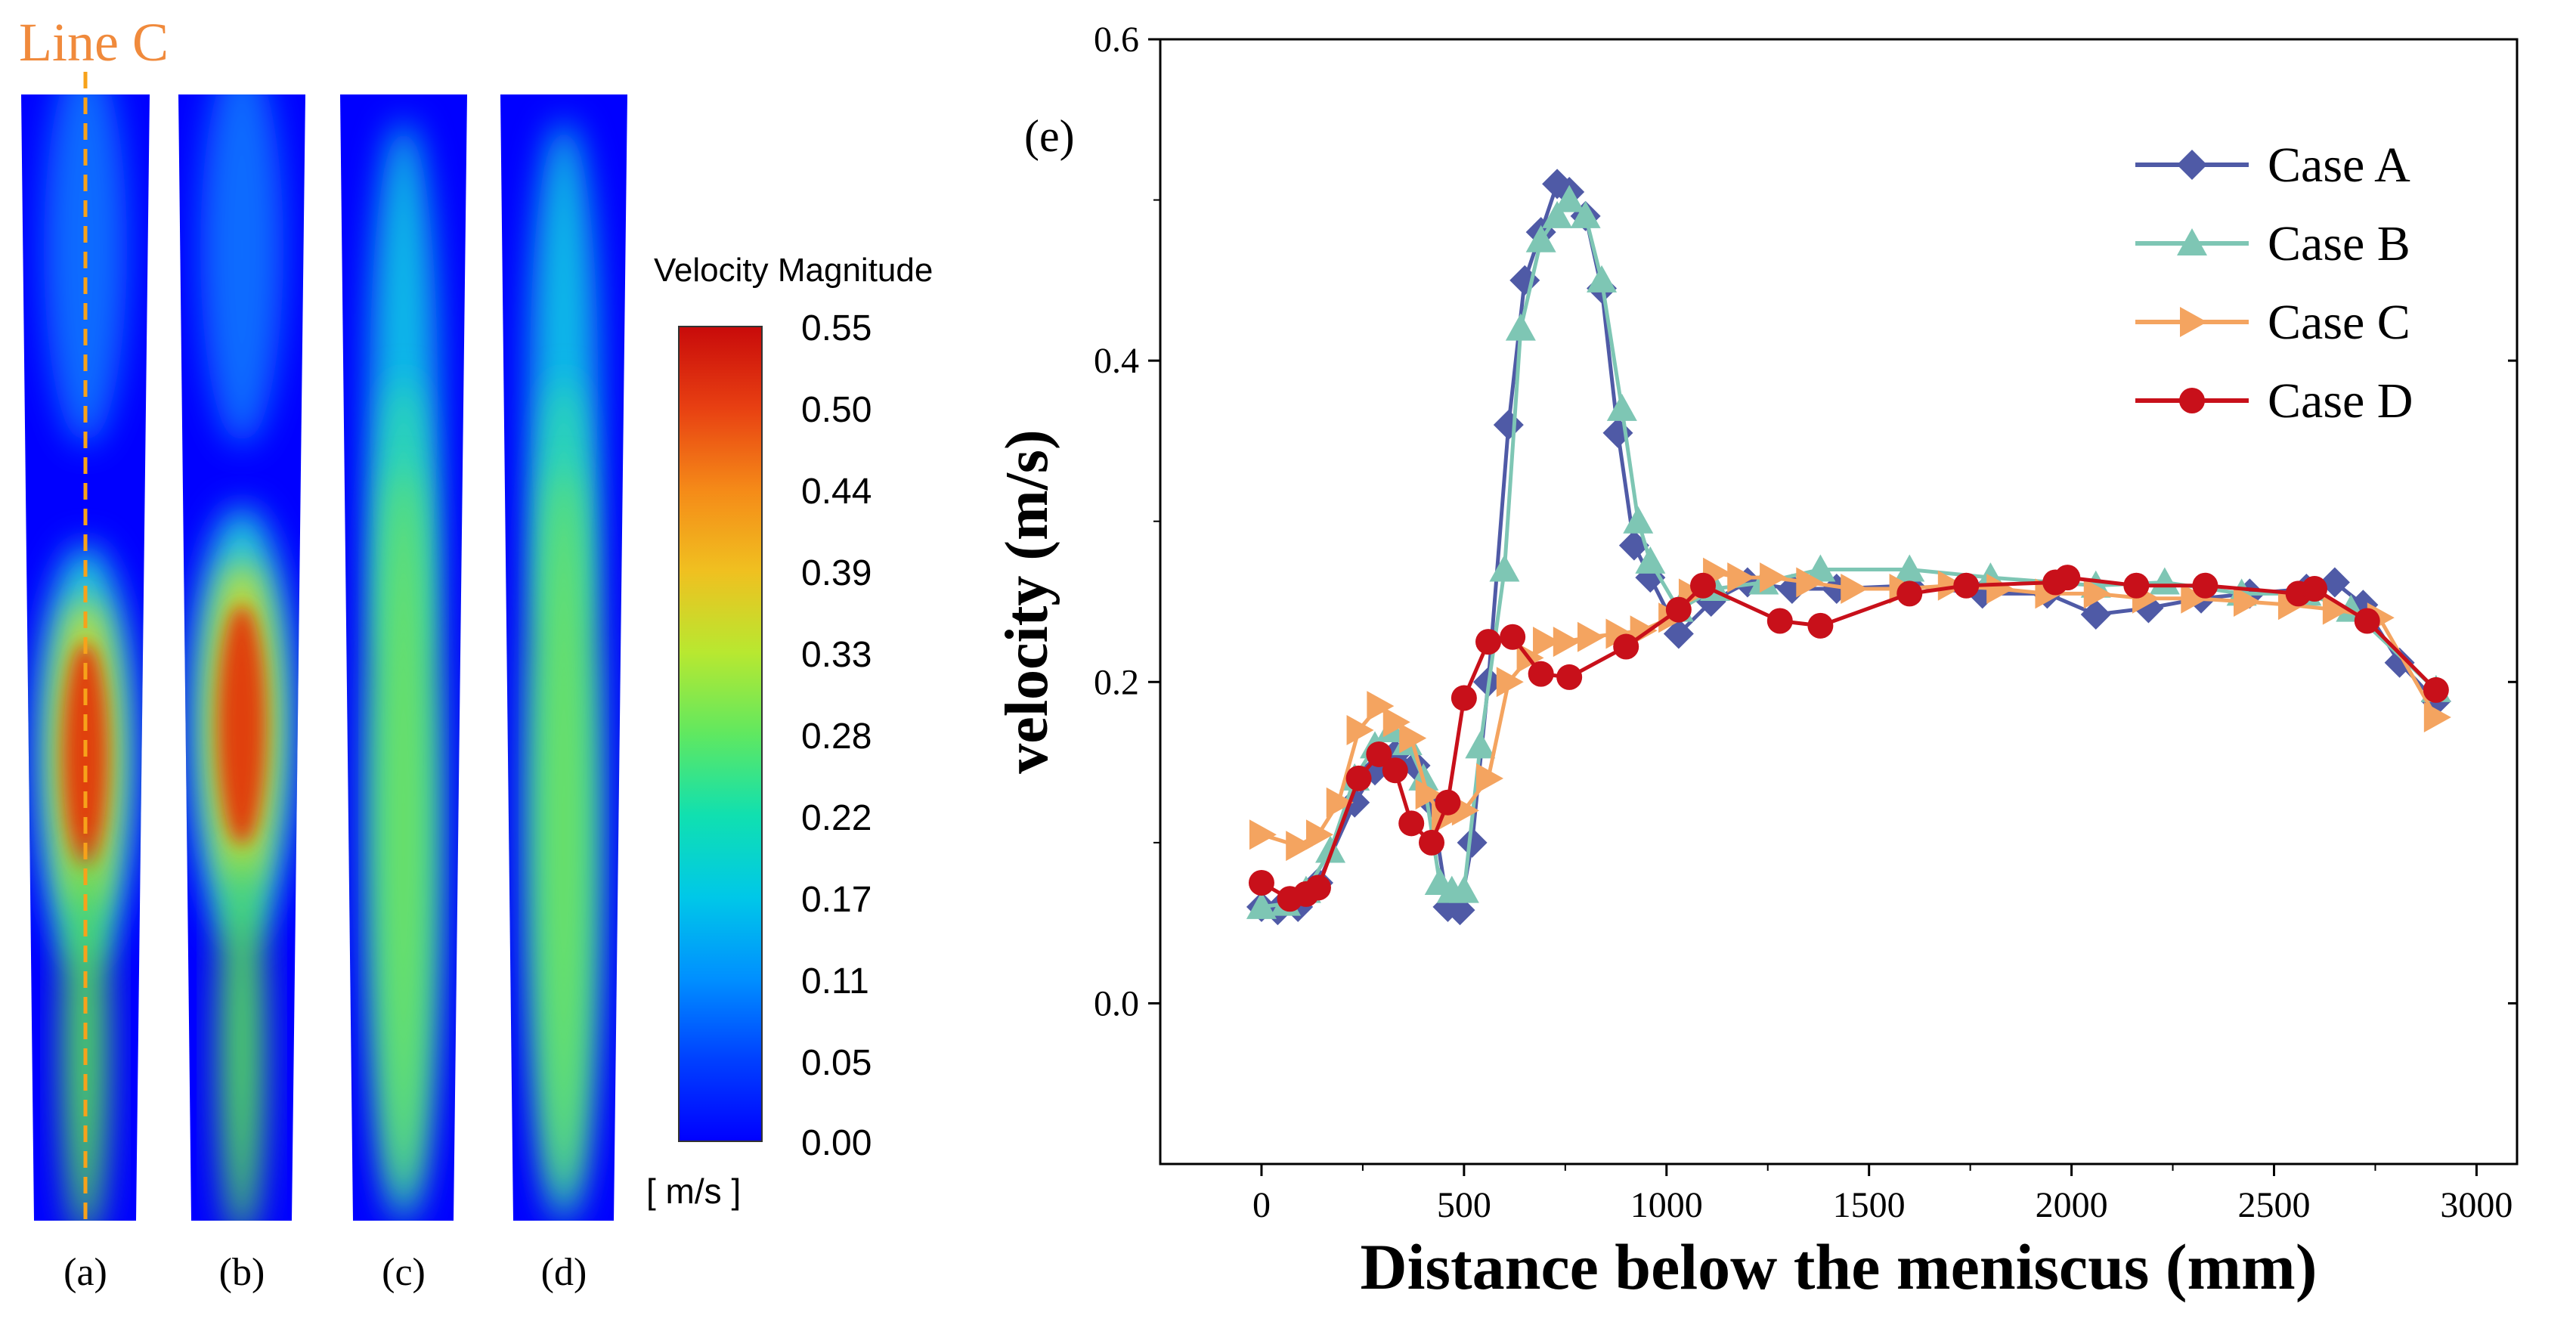 The width and height of the screenshot is (2576, 1328). Describe the element at coordinates (2339, 165) in the screenshot. I see `legend-label: Case A` at that location.